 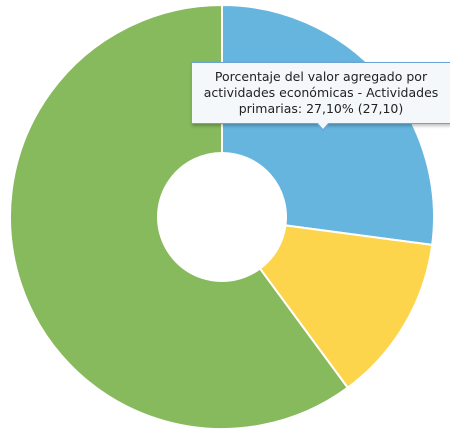 I want to click on tooltip-line-3: primarias: 27,10% (27,10), so click(x=321, y=108).